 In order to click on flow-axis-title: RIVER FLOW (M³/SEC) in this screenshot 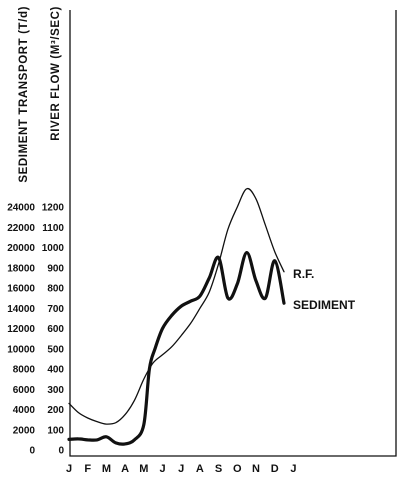, I will do `click(56, 73)`.